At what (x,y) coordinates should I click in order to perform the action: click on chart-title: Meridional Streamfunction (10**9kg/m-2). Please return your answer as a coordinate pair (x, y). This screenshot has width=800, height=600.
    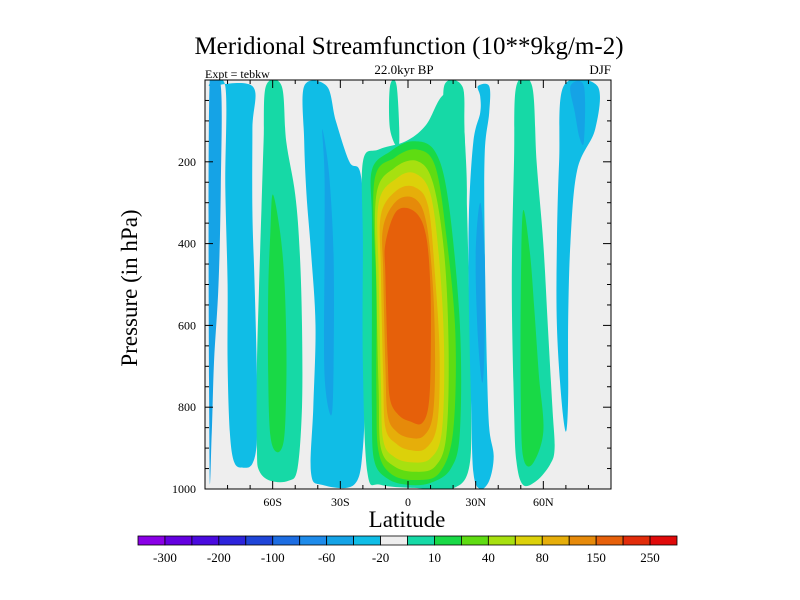
    Looking at the image, I should click on (408, 46).